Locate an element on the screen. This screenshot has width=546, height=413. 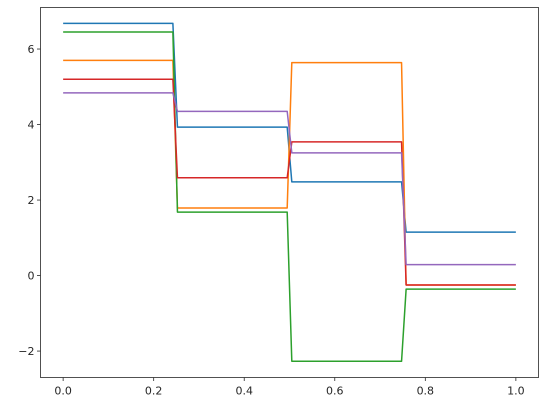
y-tick-label: 2 is located at coordinates (31, 200).